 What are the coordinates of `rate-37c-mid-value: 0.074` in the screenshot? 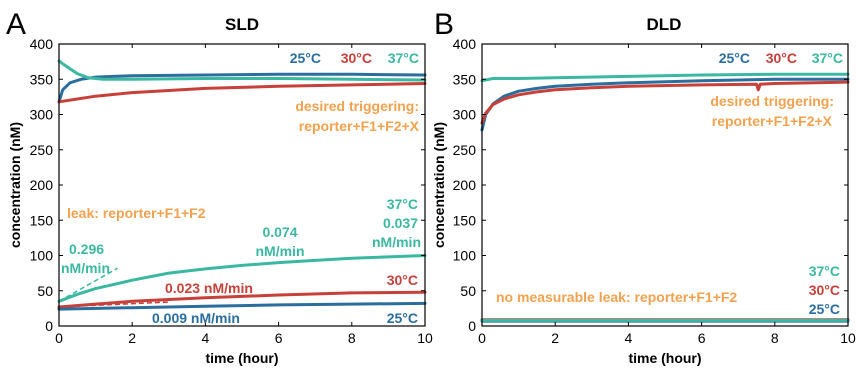 It's located at (279, 232).